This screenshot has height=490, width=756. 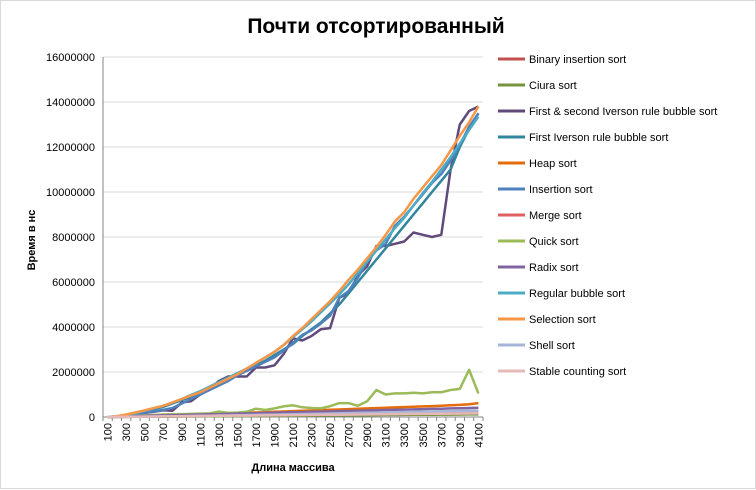 What do you see at coordinates (350, 435) in the screenshot?
I see `x-tick-label: 2700` at bounding box center [350, 435].